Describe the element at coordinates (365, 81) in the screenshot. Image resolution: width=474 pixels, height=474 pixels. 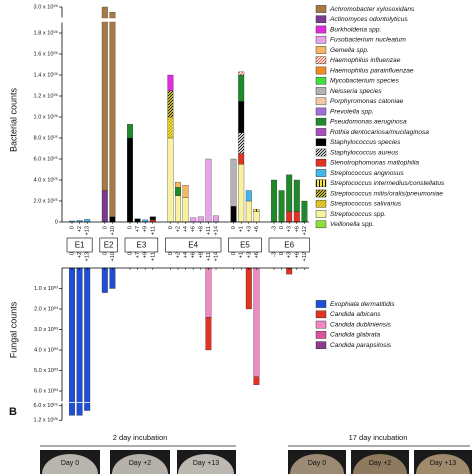
I see `legend-label: Mycobacterium species` at that location.